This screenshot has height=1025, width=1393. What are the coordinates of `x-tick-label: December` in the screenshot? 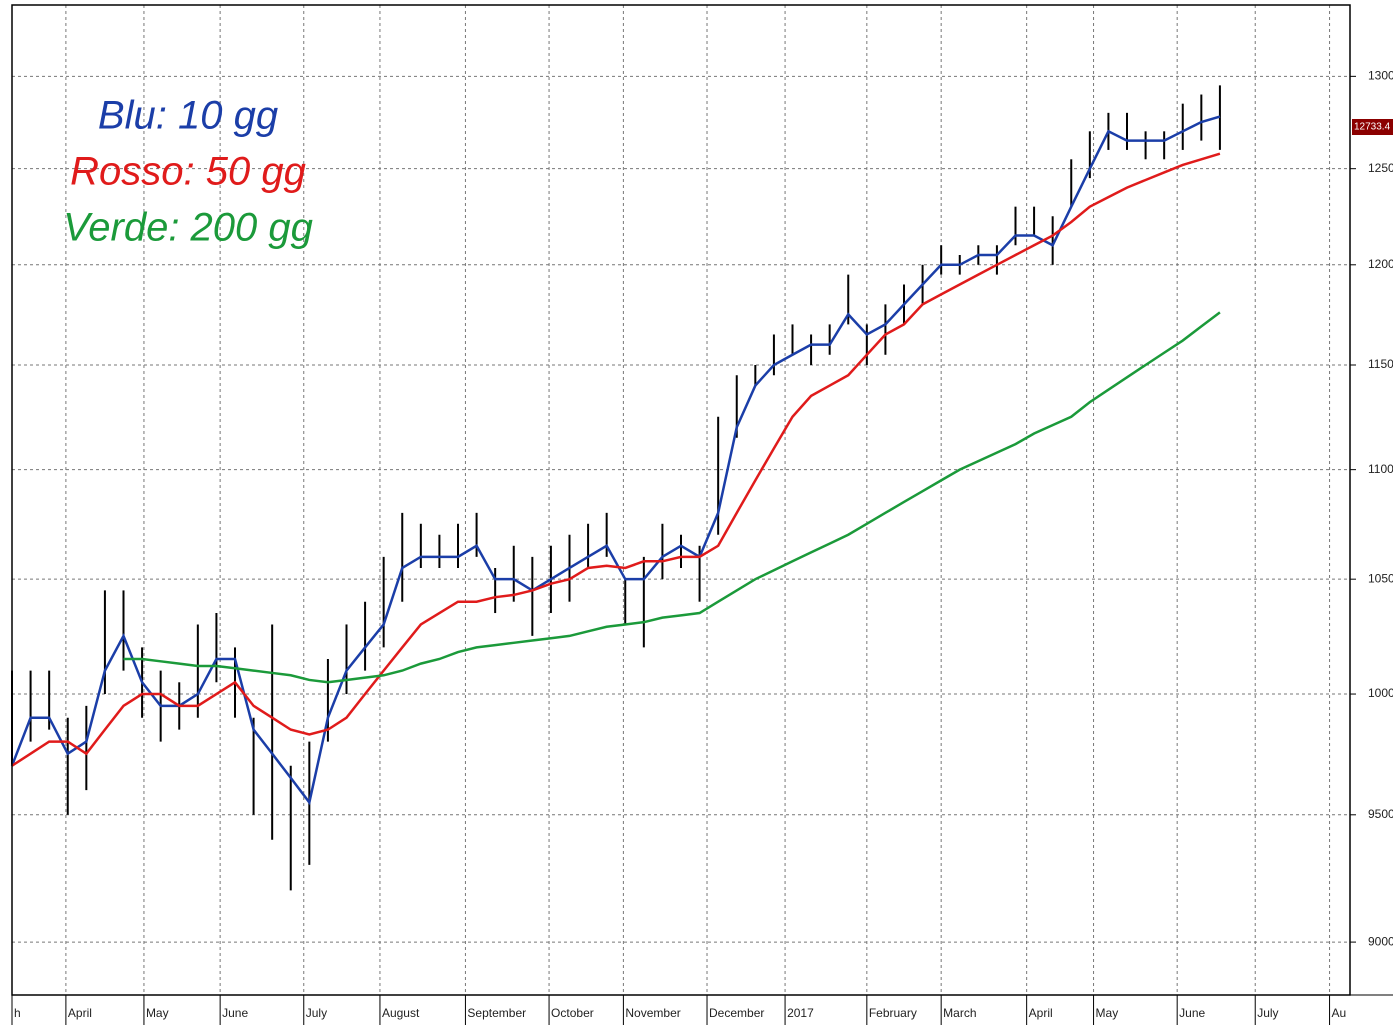 It's located at (736, 1013).